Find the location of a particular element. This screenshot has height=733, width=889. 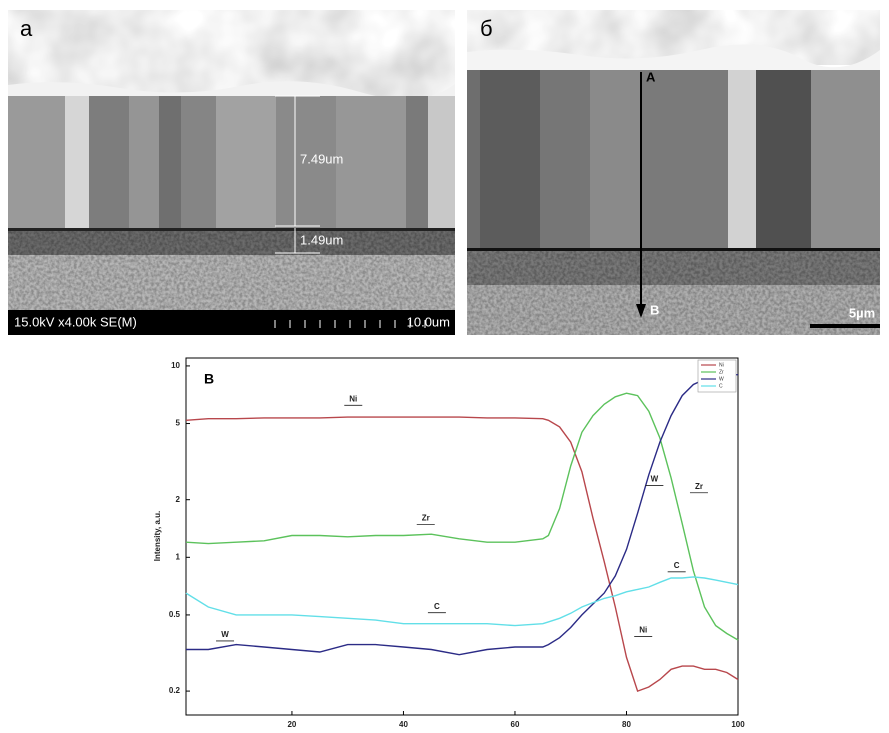

point-label: B is located at coordinates (654, 309).